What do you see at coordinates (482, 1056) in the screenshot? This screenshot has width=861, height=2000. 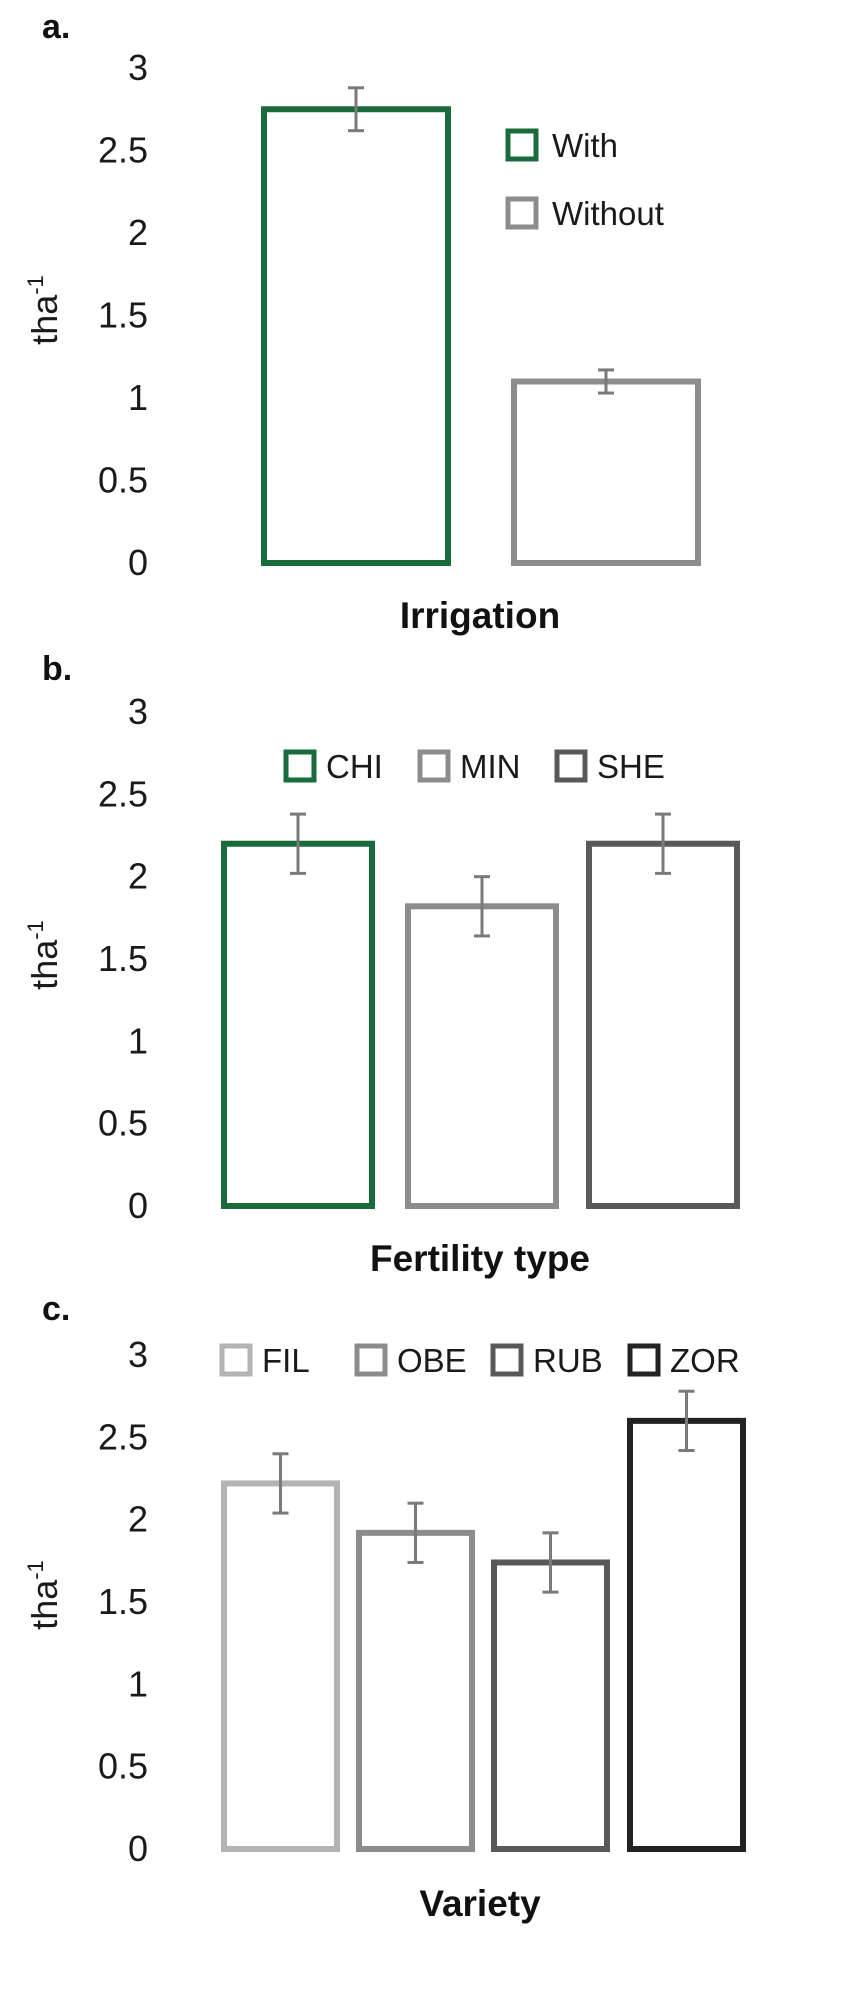 I see `bar-min` at bounding box center [482, 1056].